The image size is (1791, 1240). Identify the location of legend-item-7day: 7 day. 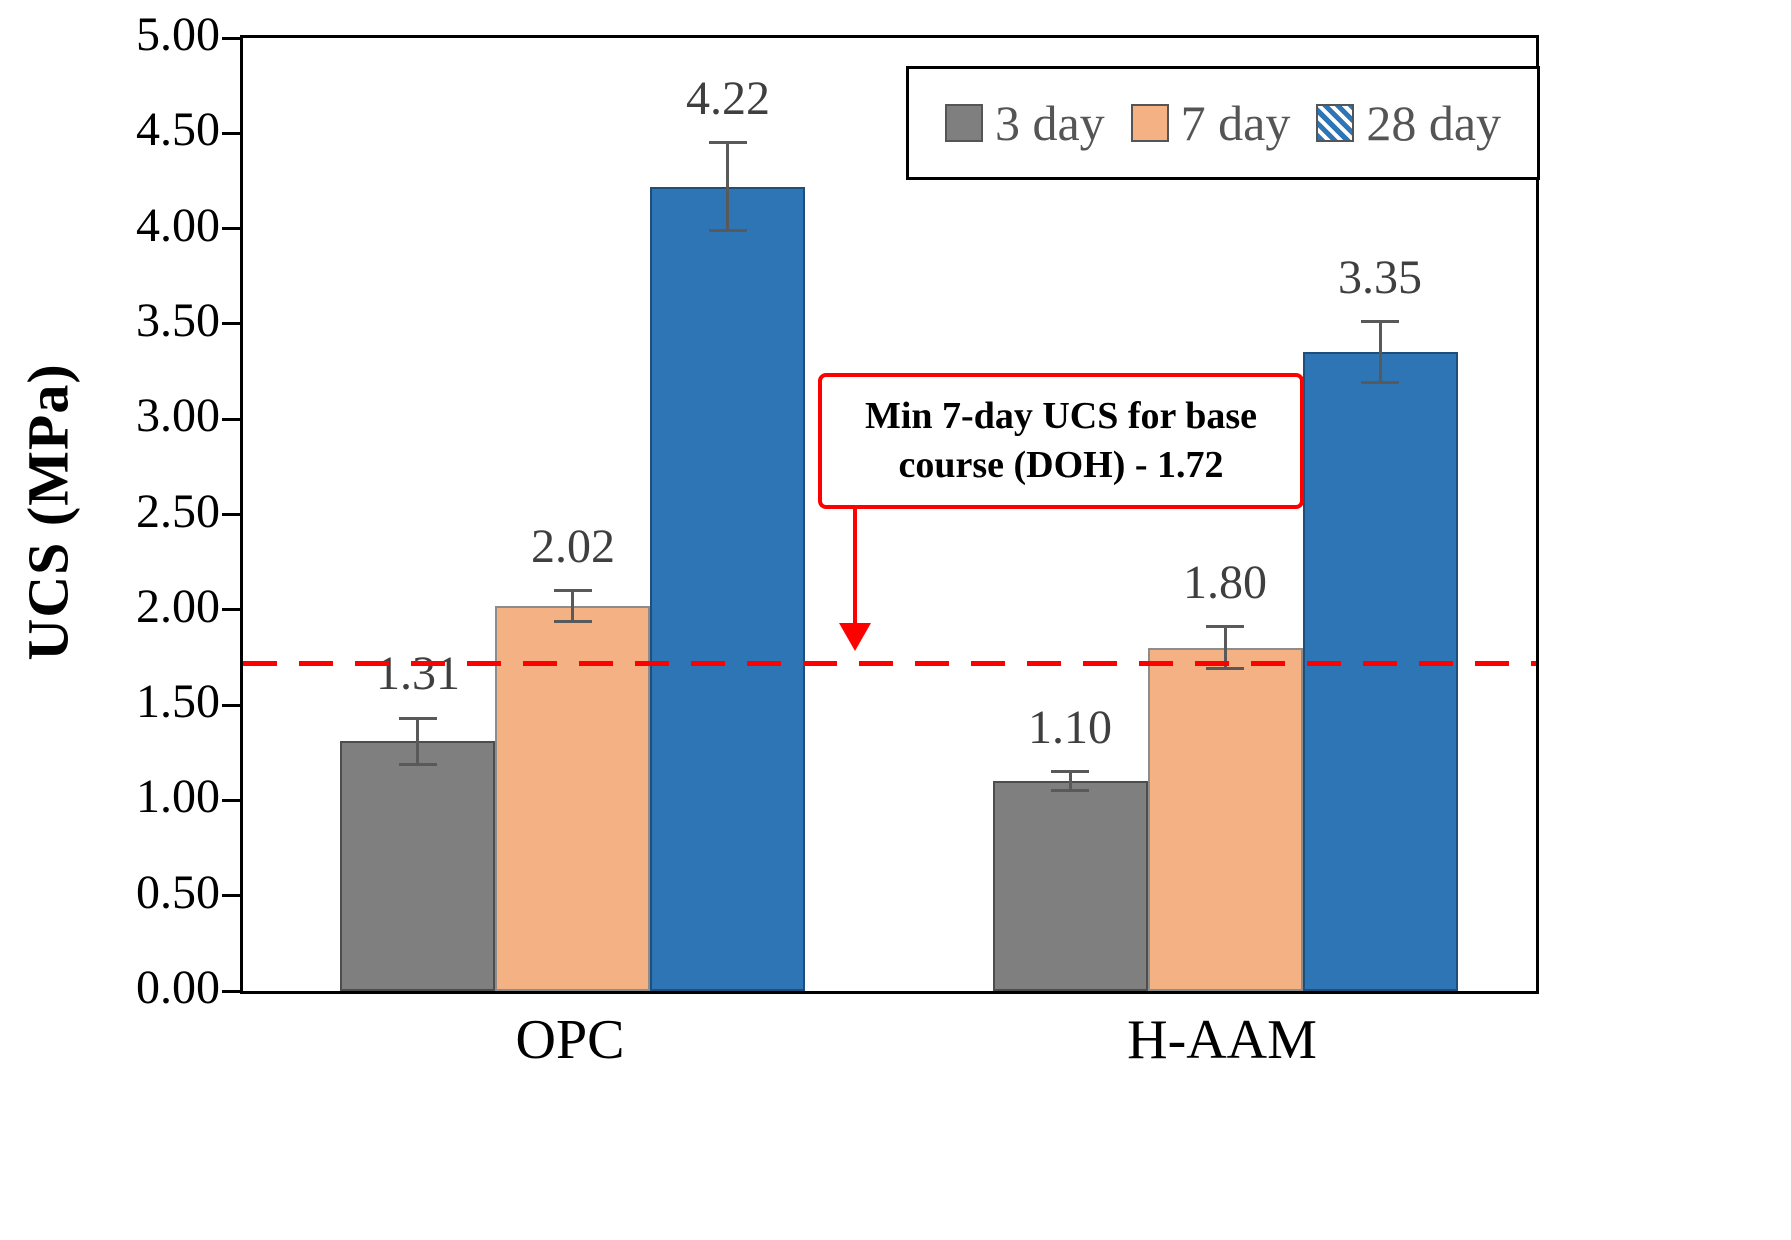
(1210, 123).